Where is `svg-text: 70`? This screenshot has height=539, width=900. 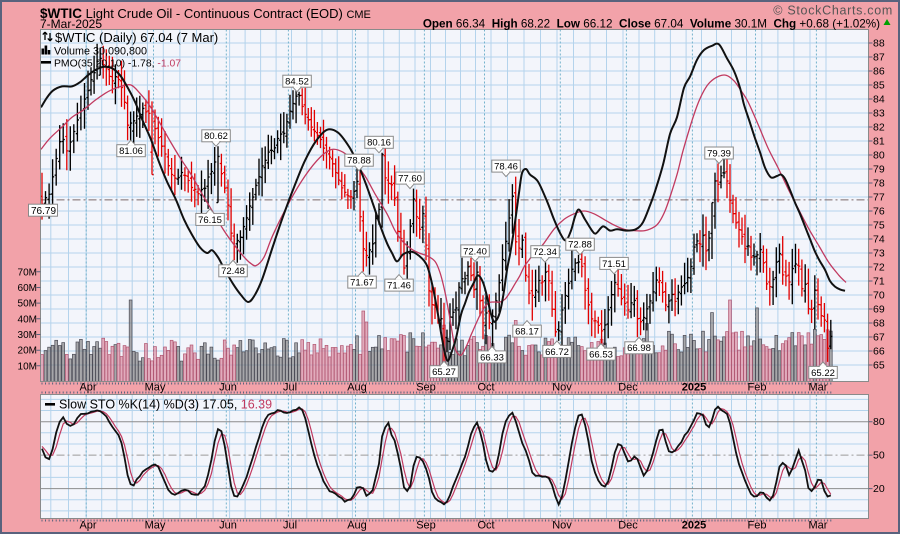
svg-text: 70 is located at coordinates (879, 296).